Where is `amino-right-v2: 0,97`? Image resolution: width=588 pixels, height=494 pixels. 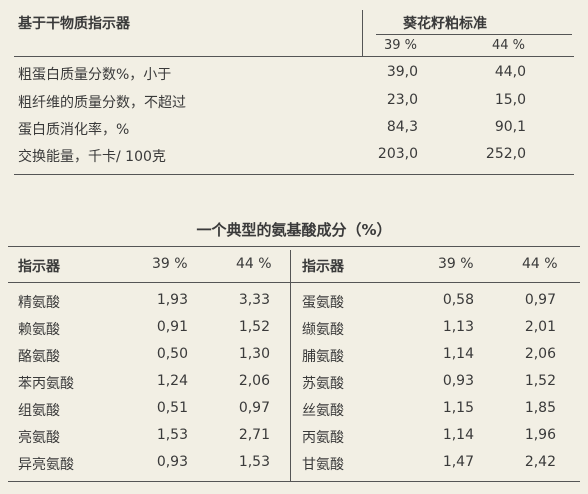 amino-right-v2: 0,97 is located at coordinates (540, 300).